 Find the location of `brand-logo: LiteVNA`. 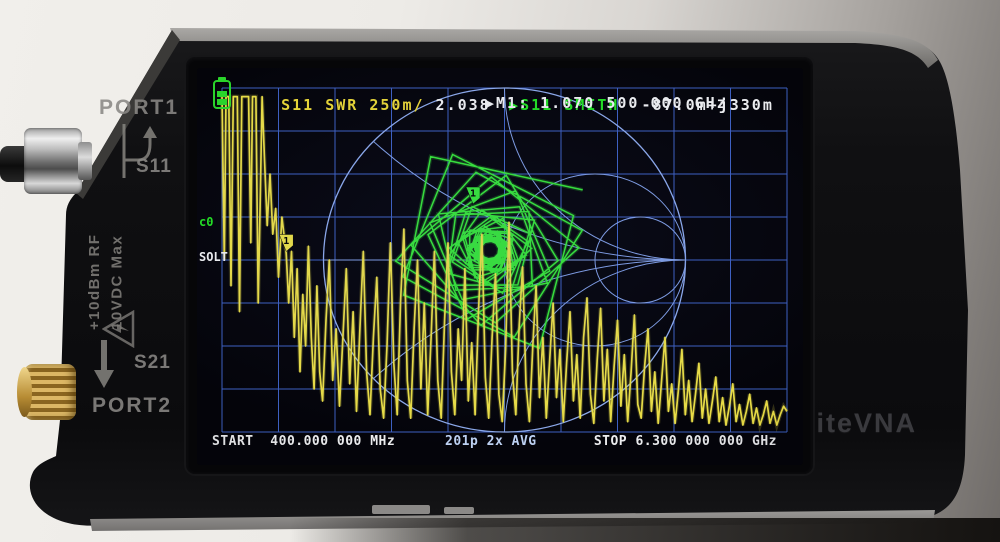

brand-logo: LiteVNA is located at coordinates (858, 423).